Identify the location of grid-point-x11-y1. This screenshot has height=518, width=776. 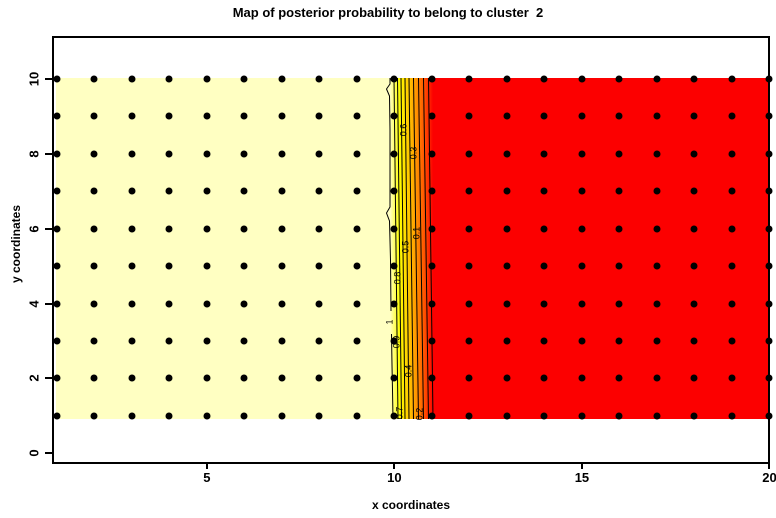
(432, 416).